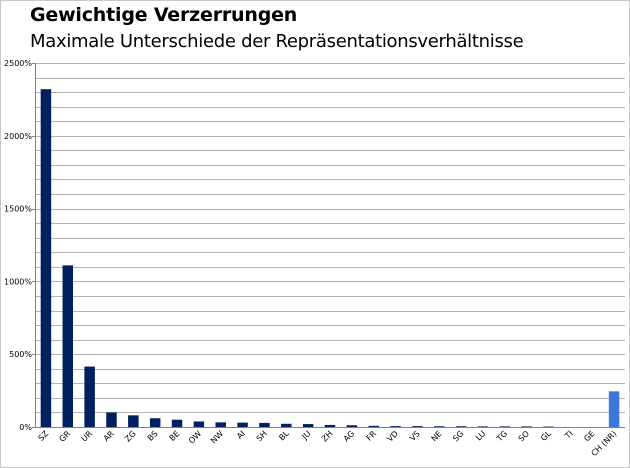  I want to click on bar-ag, so click(352, 426).